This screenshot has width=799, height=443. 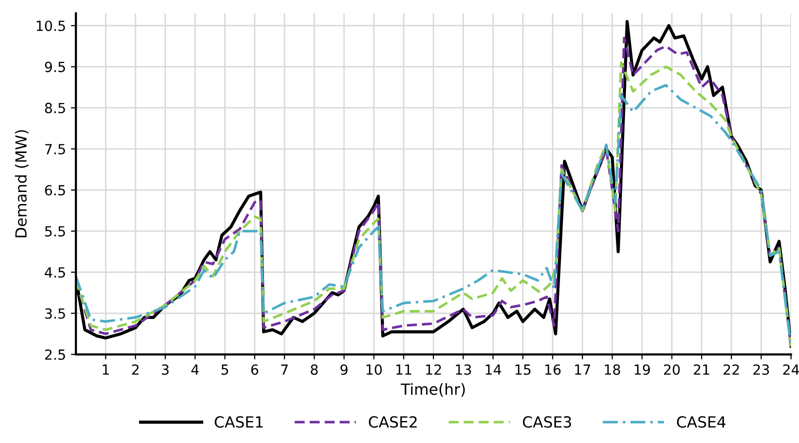 I want to click on x-tick-label: 19, so click(x=642, y=369).